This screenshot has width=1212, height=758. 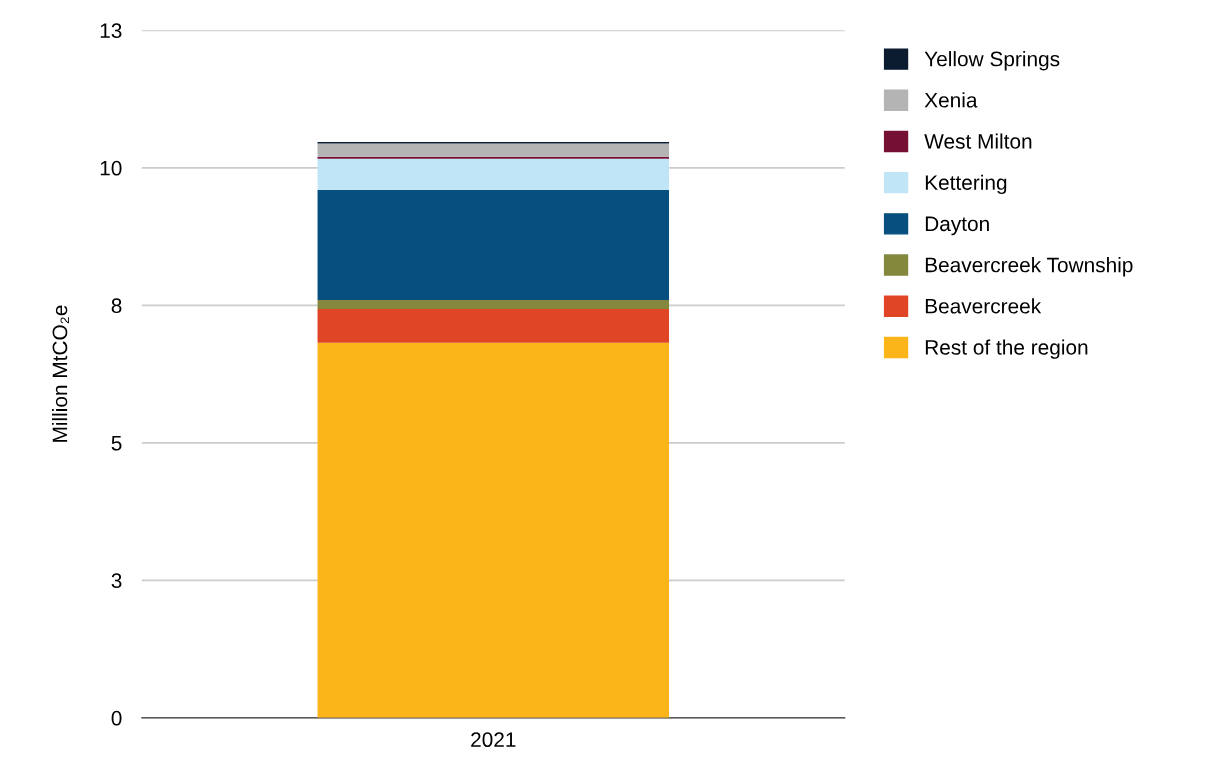 I want to click on legend-label: Yellow Springs, so click(x=992, y=61).